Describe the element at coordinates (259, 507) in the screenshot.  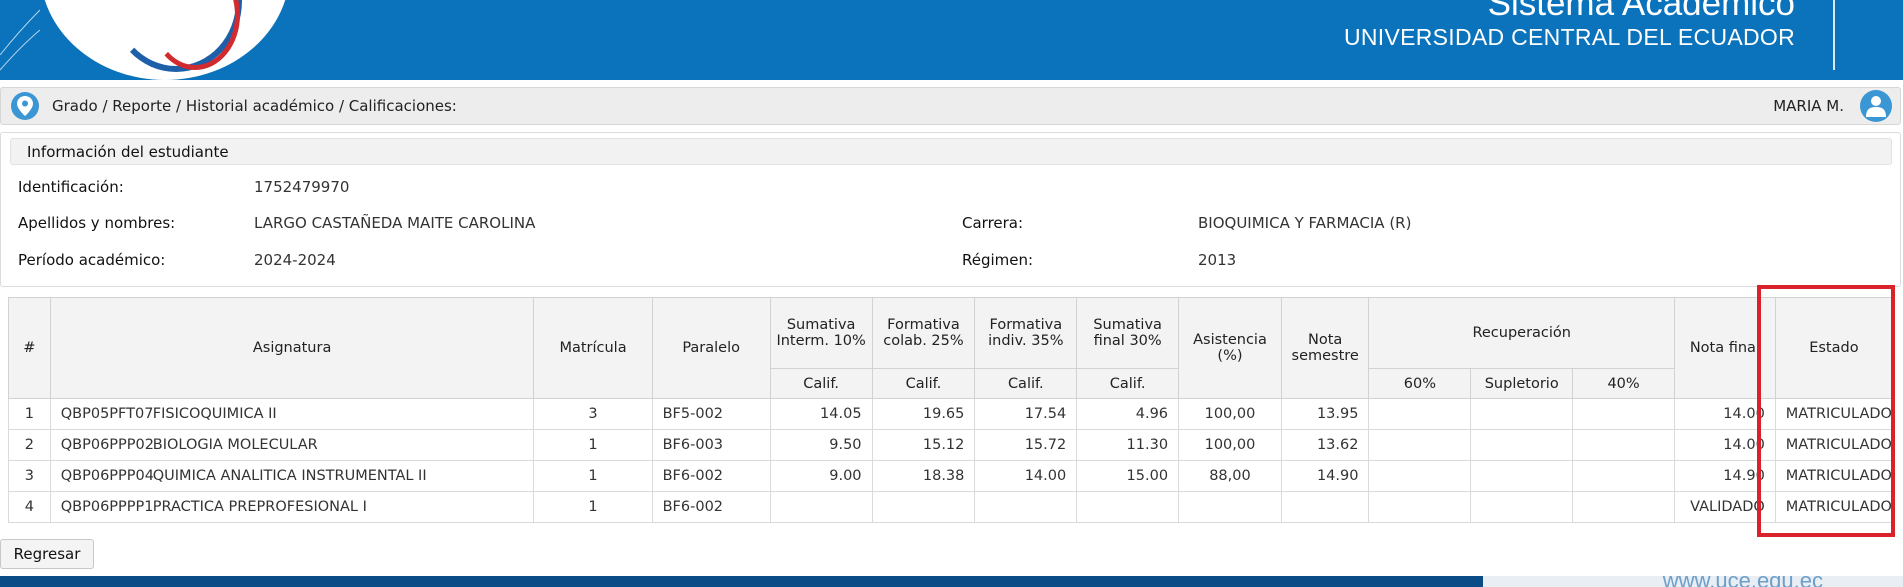
I see `subject-name: PRACTICA PREPROFESIONAL I` at that location.